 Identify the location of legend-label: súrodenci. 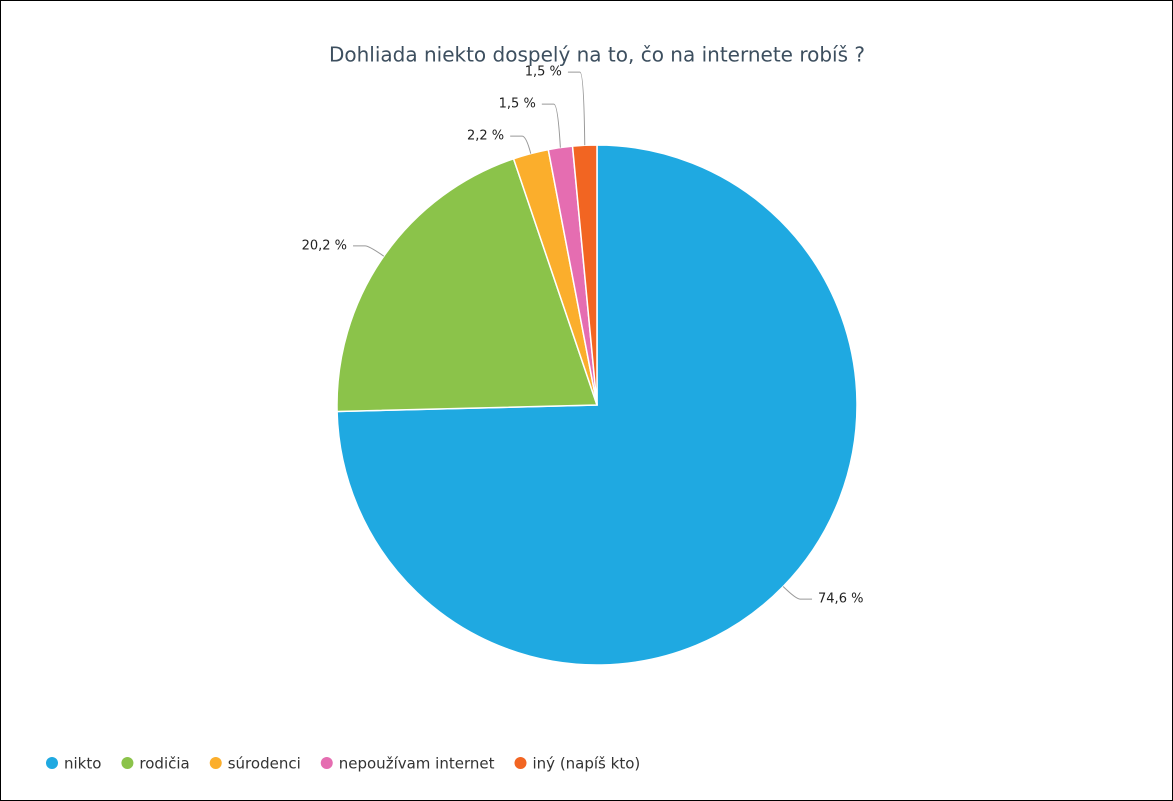
(264, 764).